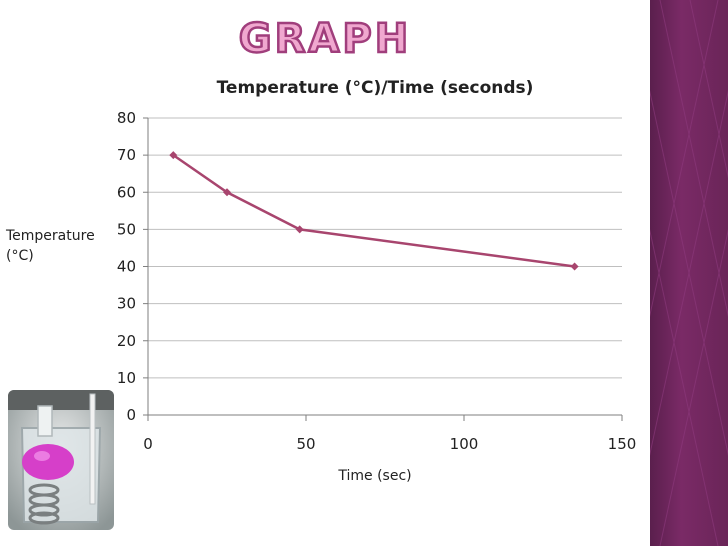 The image size is (728, 546). I want to click on y-tick-label: 10, so click(126, 378).